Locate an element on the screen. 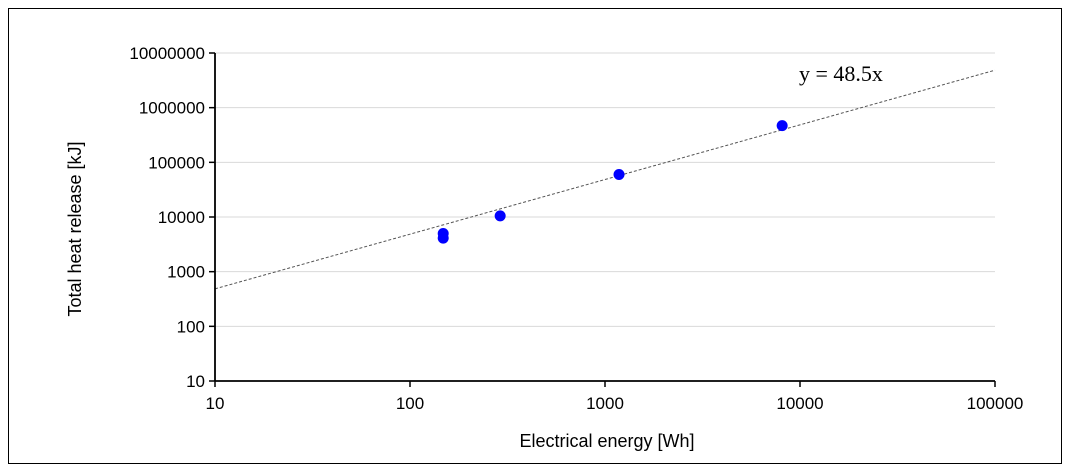  y-tick-labels: 10 100 1000 10000 100000 1000000 10000000 is located at coordinates (167, 217).